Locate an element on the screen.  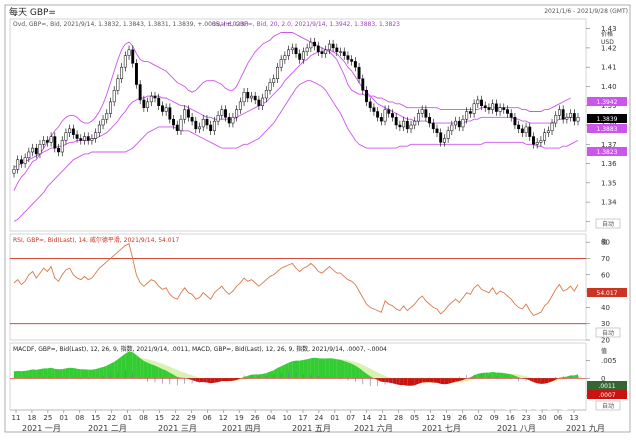
day-tick-label: 22 is located at coordinates (111, 418).